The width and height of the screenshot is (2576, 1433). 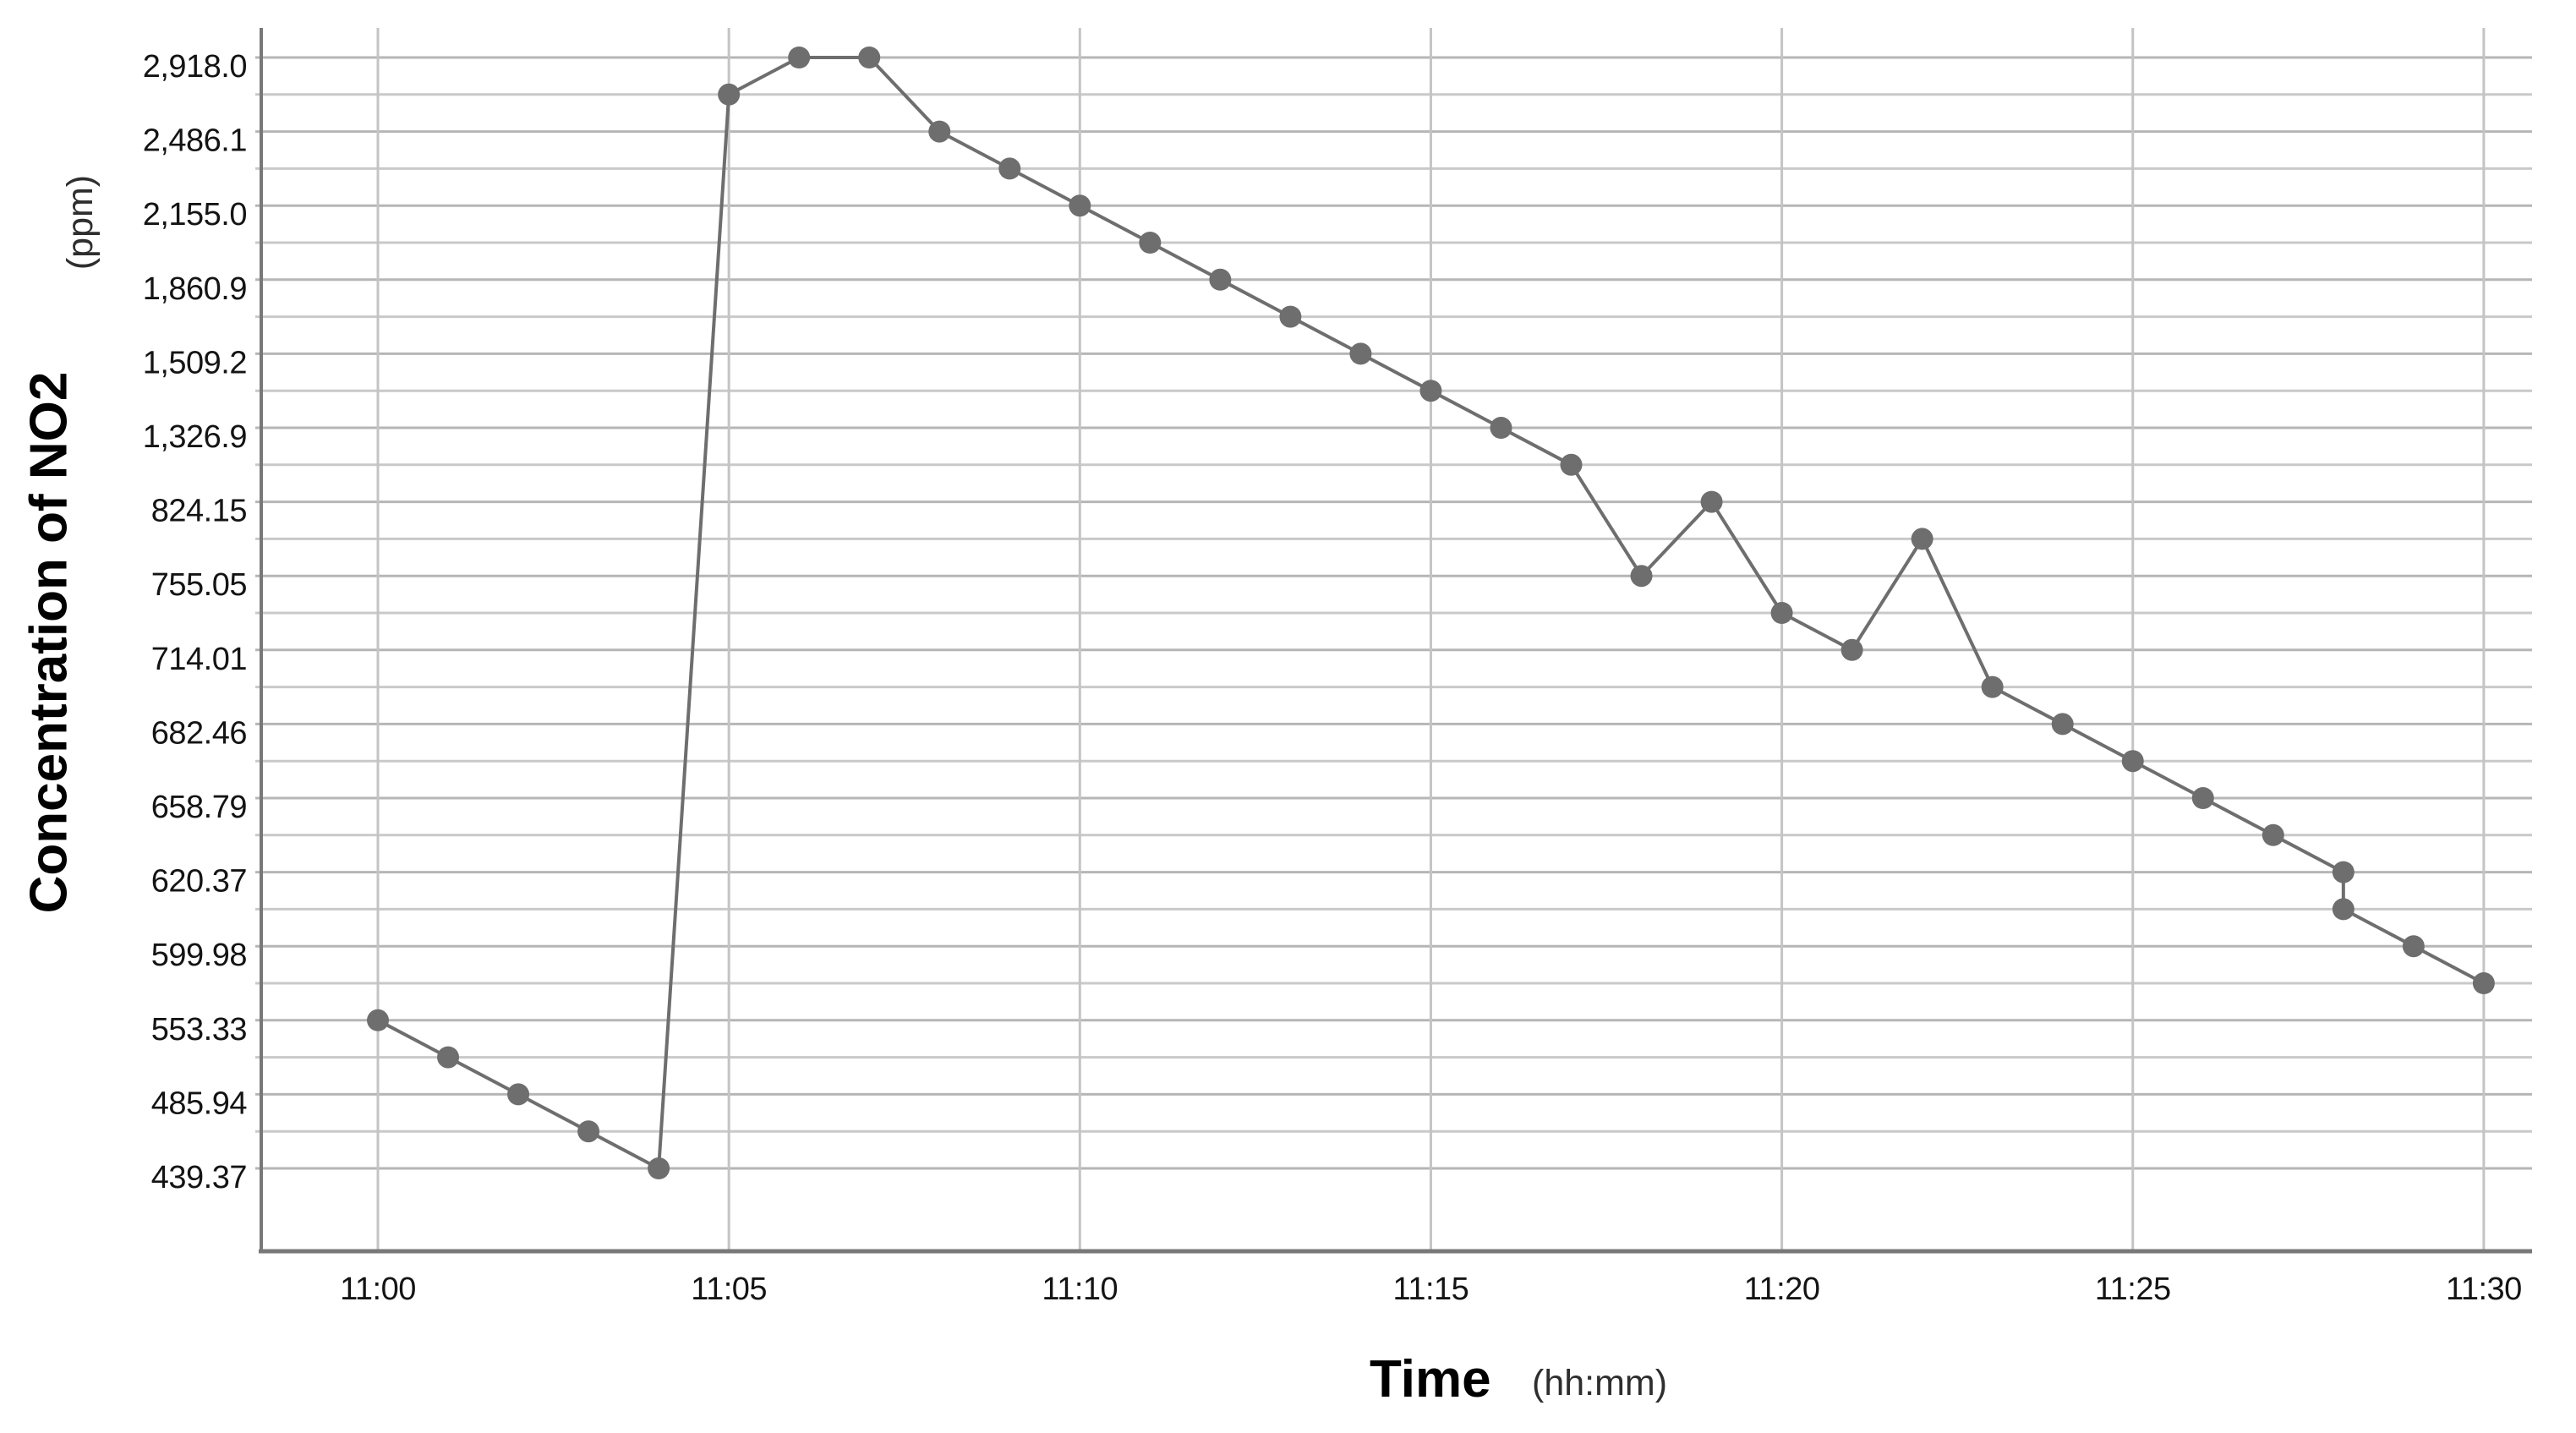 What do you see at coordinates (199, 511) in the screenshot?
I see `y-tick-label: 824.15` at bounding box center [199, 511].